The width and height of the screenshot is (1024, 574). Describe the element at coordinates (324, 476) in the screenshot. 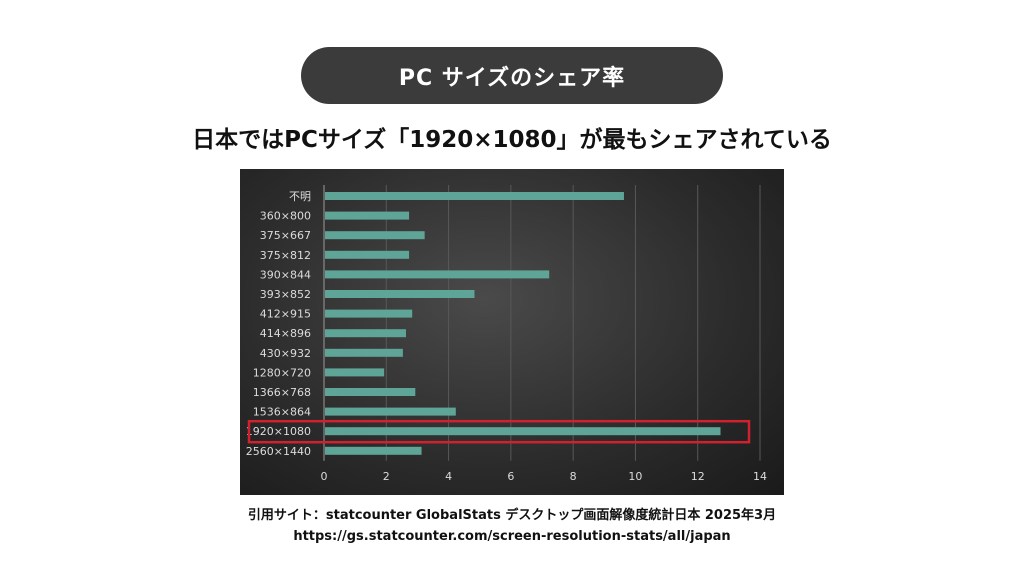

I see `x-tick-label: 0` at that location.